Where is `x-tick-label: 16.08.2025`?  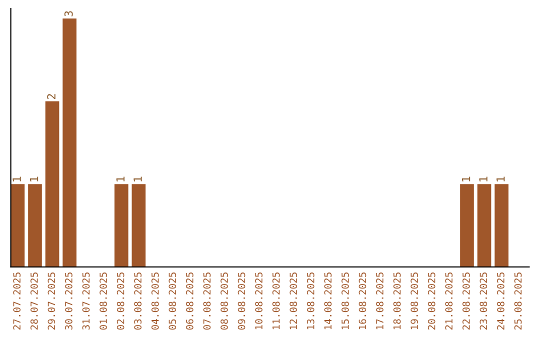
x-tick-label: 16.08.2025 is located at coordinates (362, 301).